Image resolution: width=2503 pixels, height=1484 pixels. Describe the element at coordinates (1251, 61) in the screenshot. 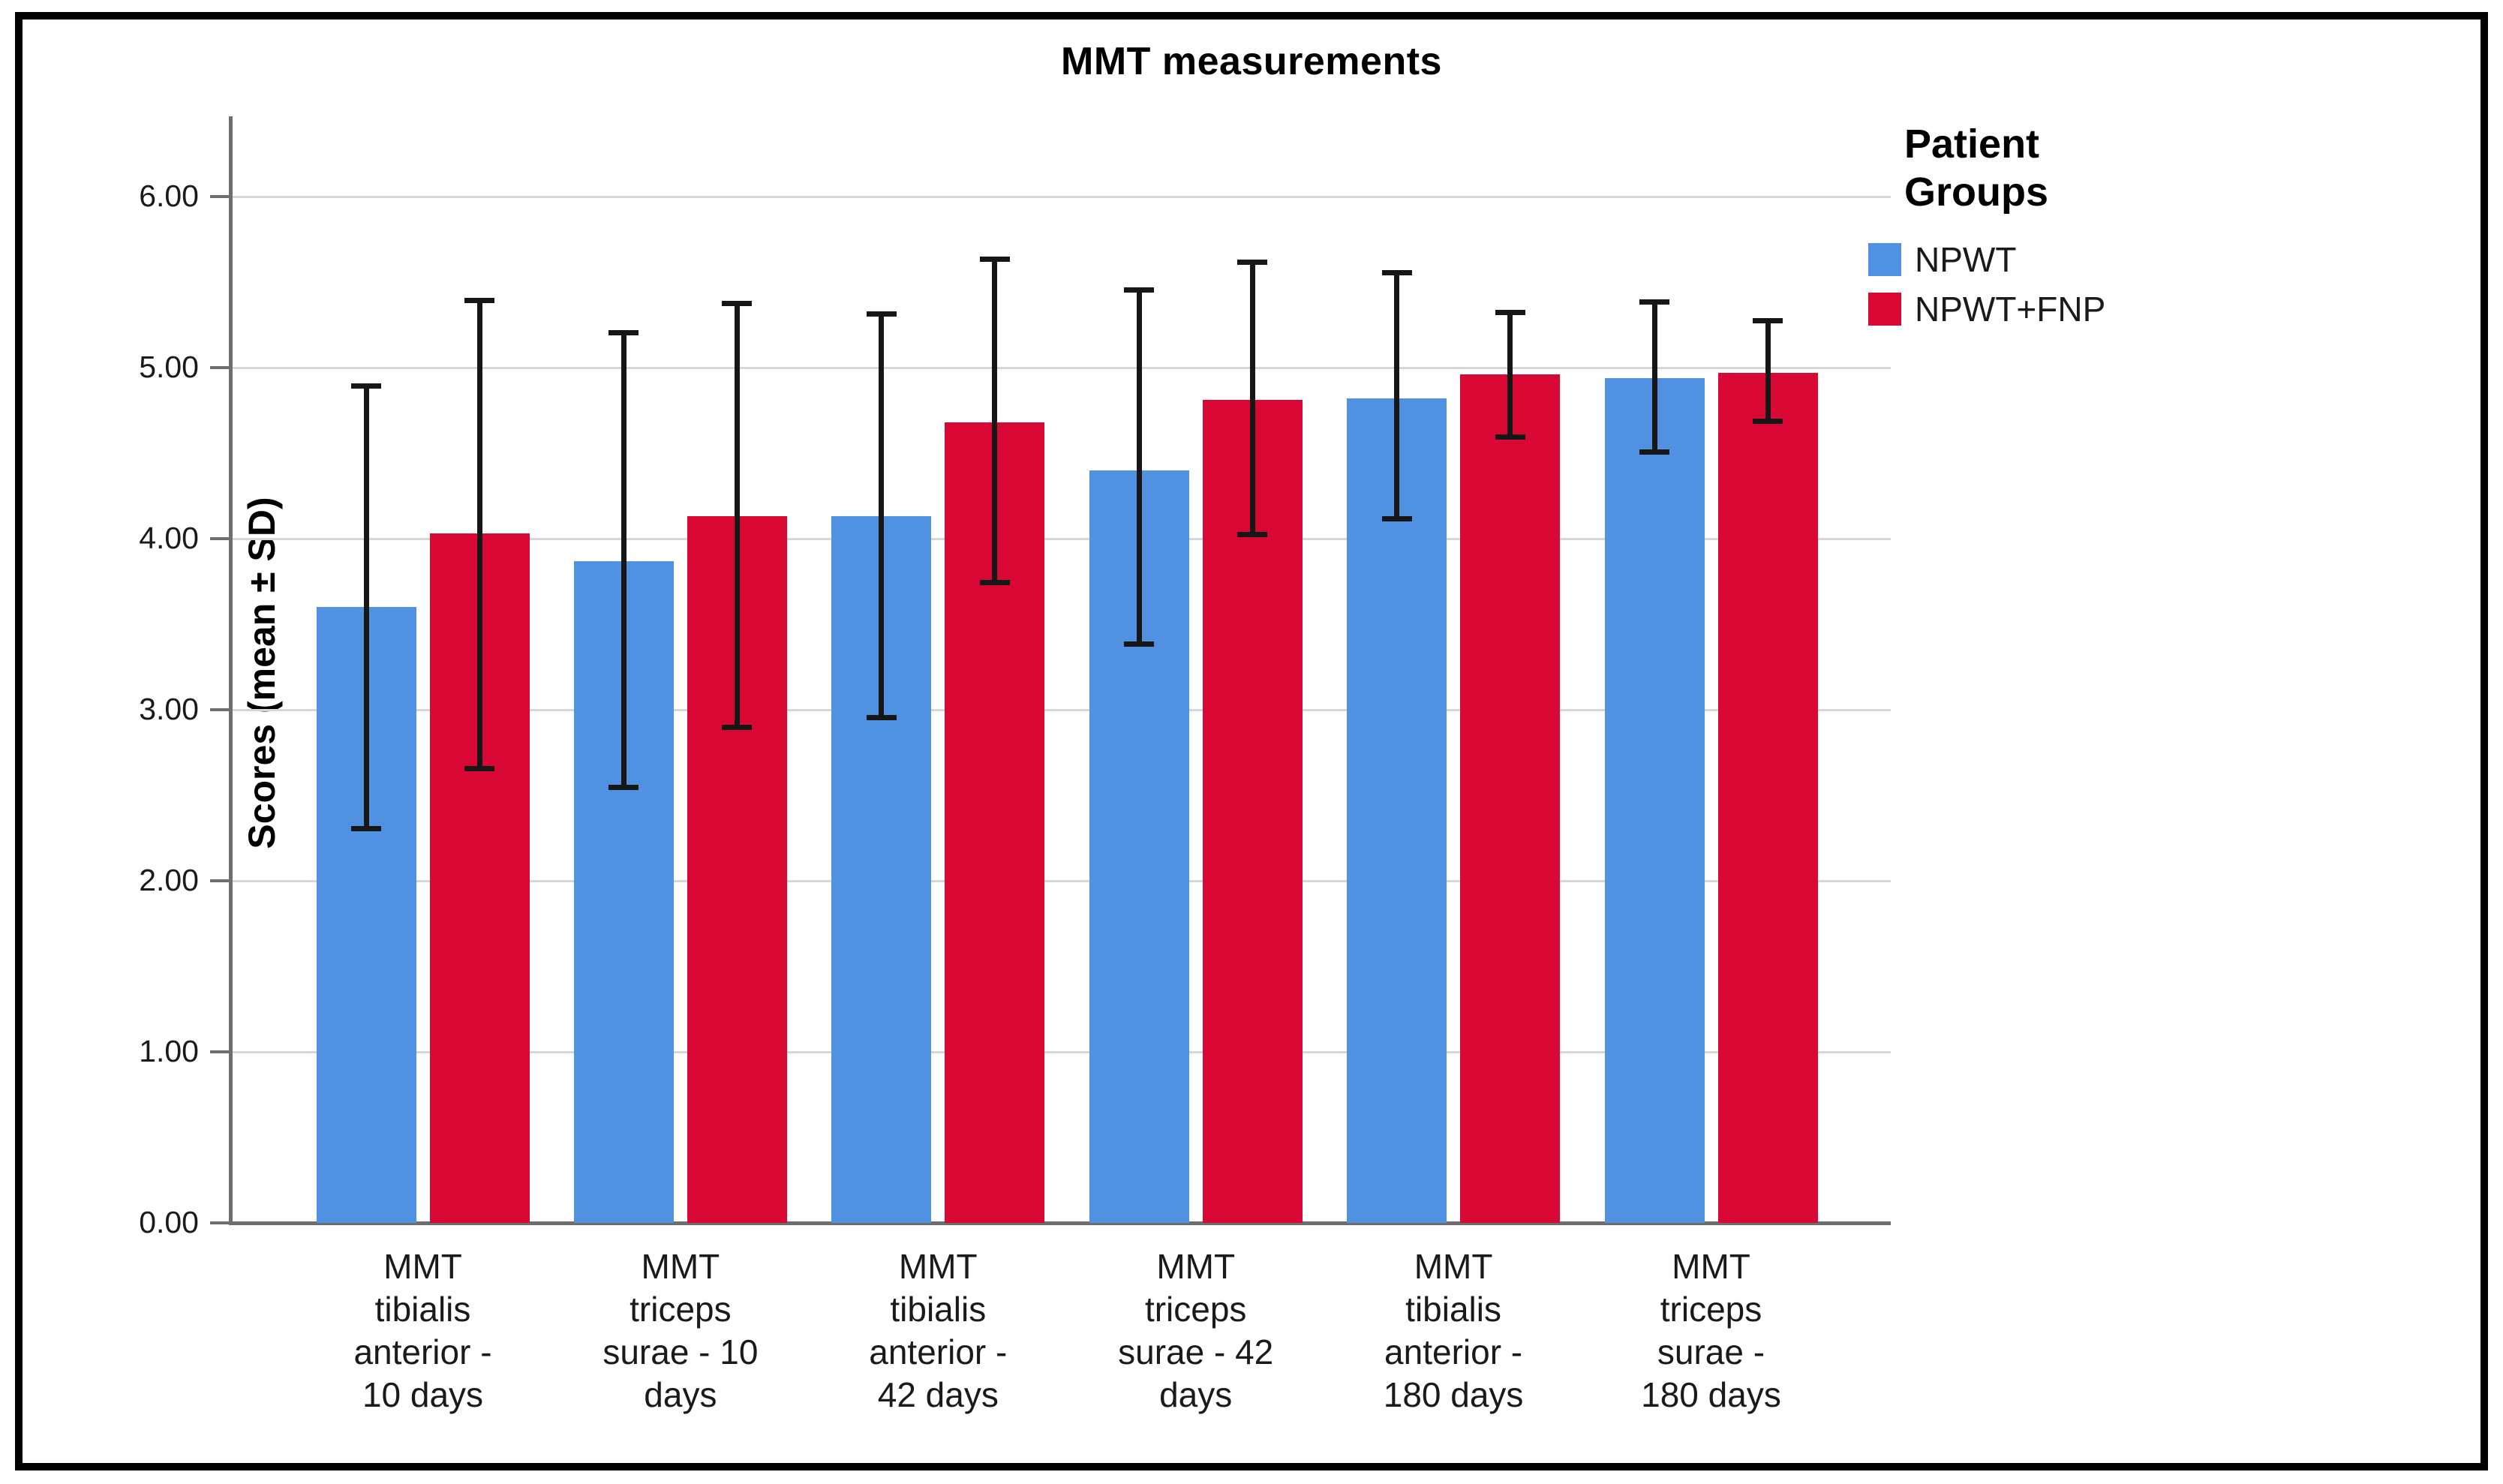

I see `chart-title: MMT measurements` at that location.